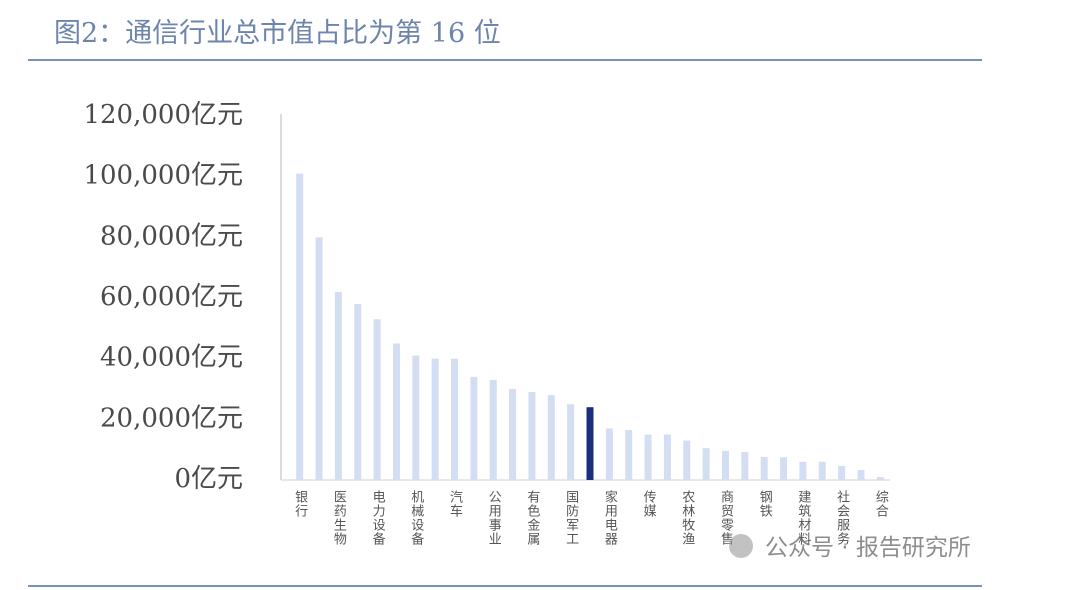  What do you see at coordinates (842, 517) in the screenshot?
I see `x-tick-label: 社会服务` at bounding box center [842, 517].